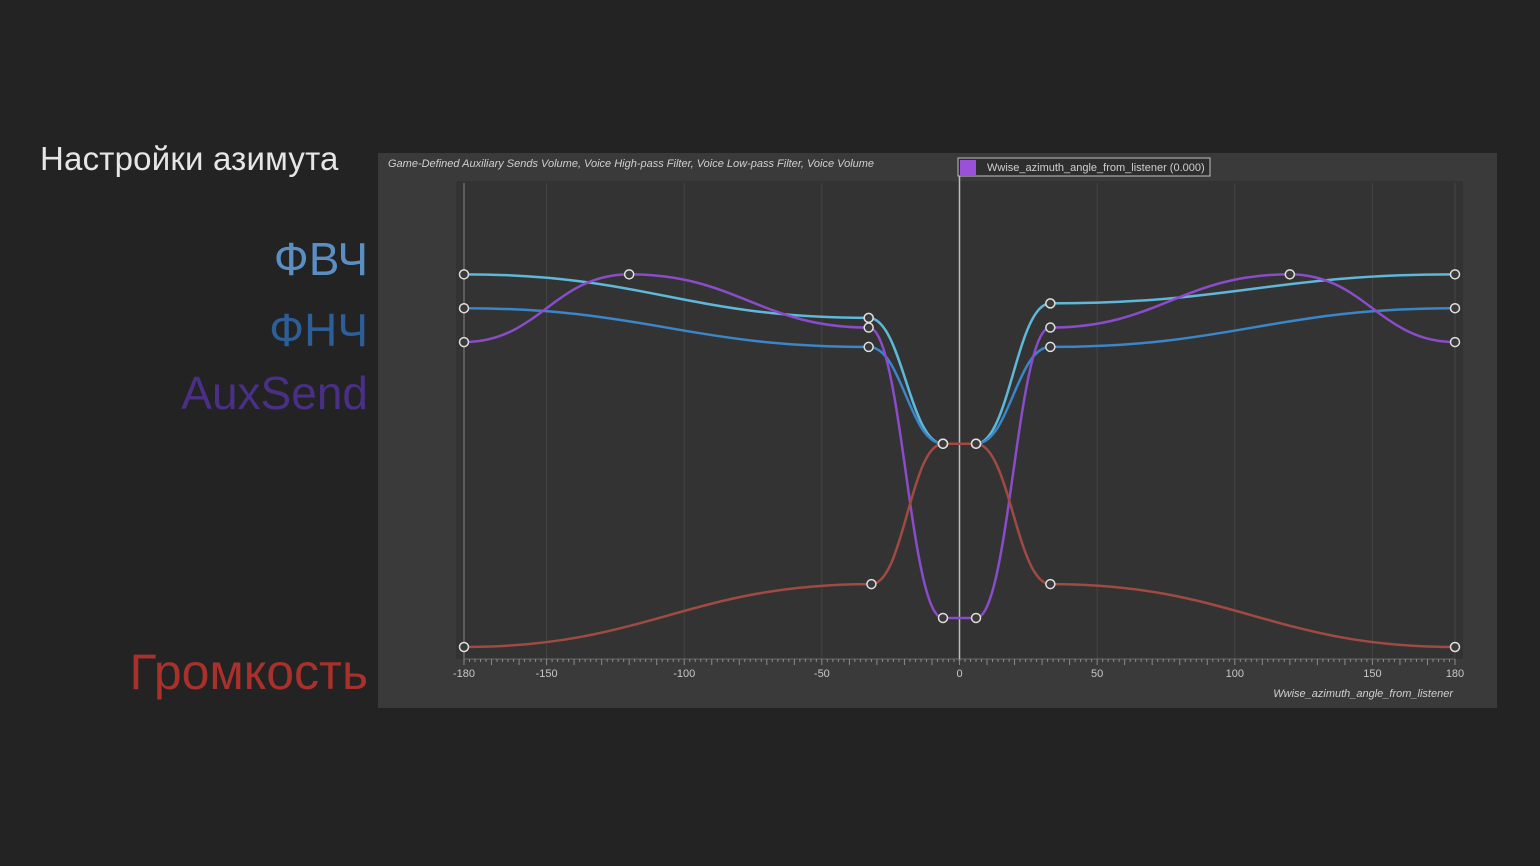  Describe the element at coordinates (318, 330) in the screenshot. I see `lpf-label: ФНЧ` at that location.